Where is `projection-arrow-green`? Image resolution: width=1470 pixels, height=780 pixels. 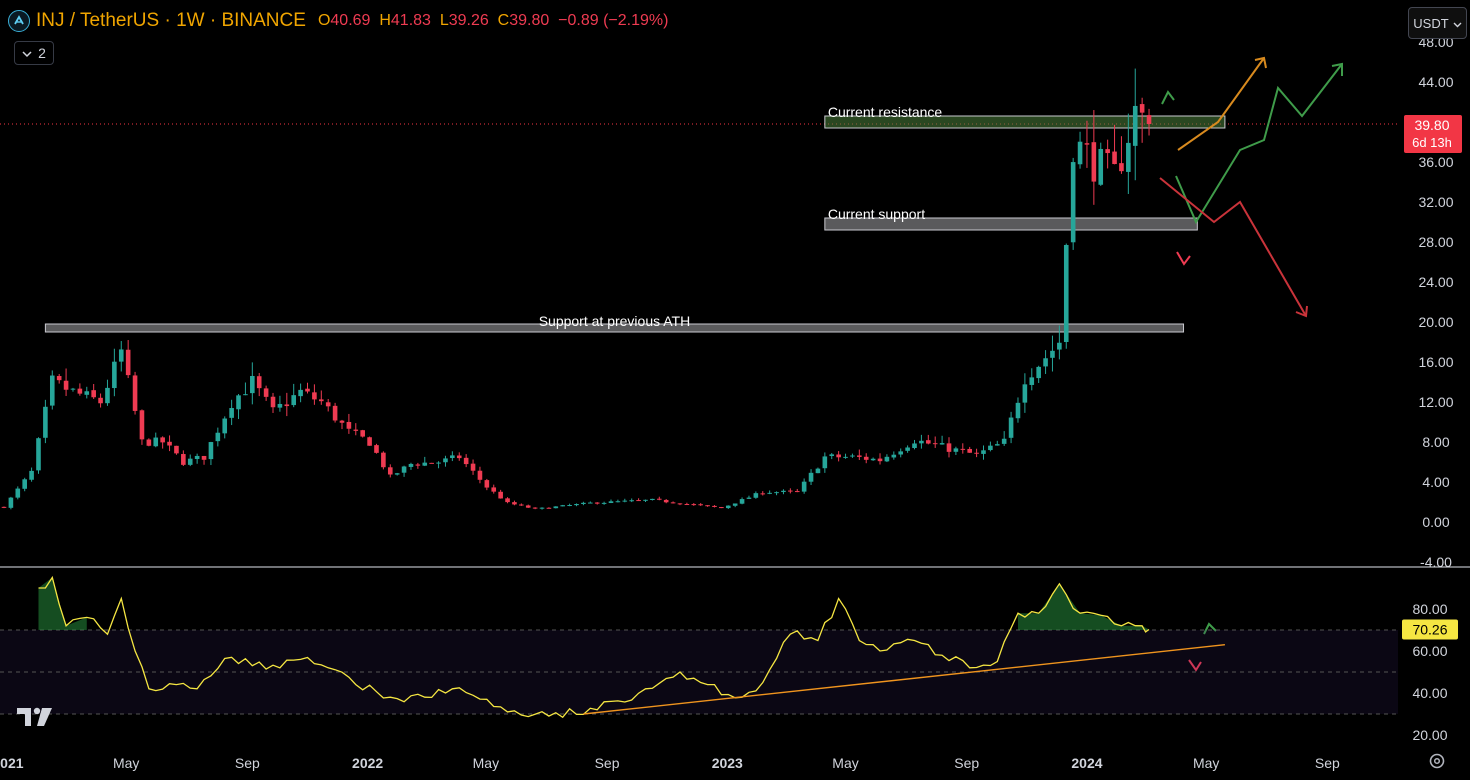 projection-arrow-green is located at coordinates (1259, 144).